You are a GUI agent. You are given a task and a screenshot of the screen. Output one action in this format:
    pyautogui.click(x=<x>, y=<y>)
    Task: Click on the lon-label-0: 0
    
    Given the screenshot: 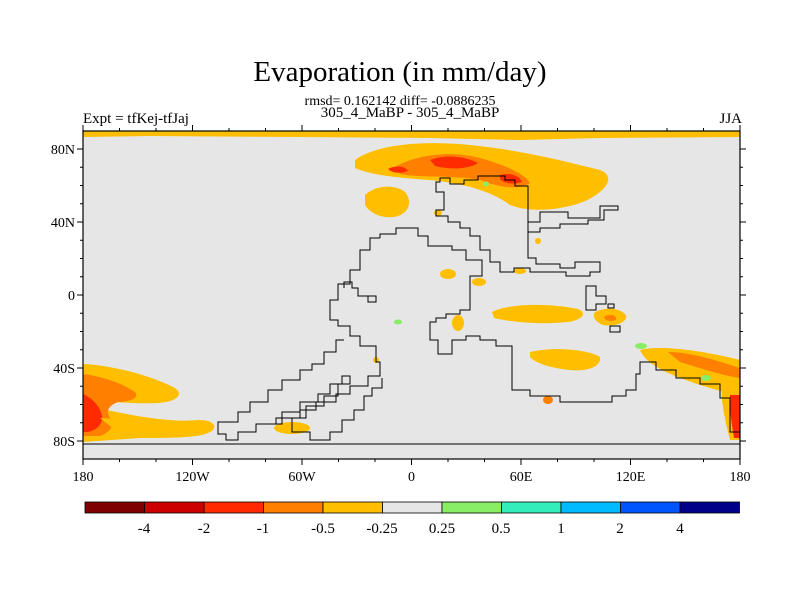 What is the action you would take?
    pyautogui.click(x=411, y=477)
    